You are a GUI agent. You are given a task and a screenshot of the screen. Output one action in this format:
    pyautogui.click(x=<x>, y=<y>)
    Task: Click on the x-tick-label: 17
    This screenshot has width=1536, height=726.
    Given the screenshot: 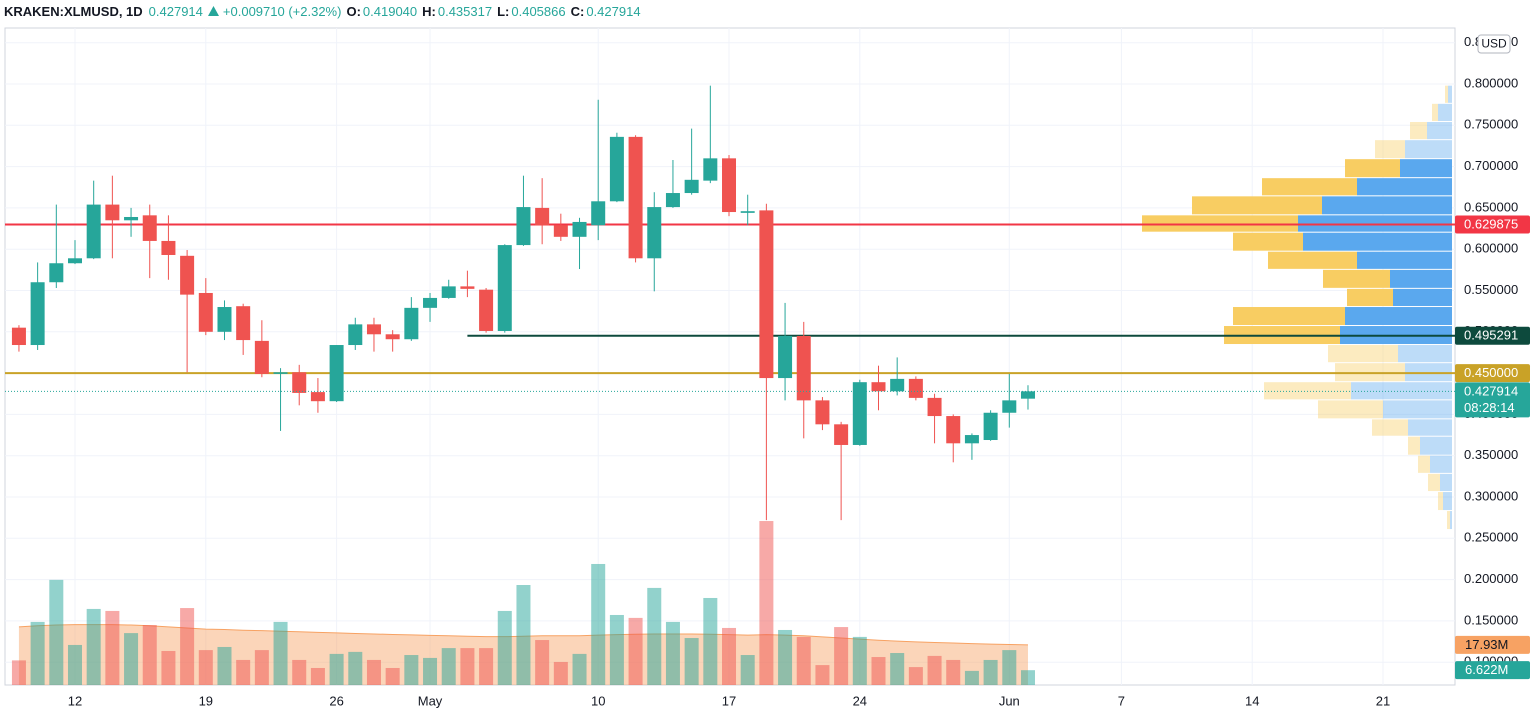 What is the action you would take?
    pyautogui.click(x=729, y=700)
    